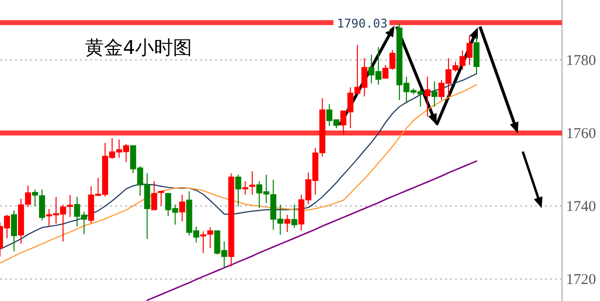 This screenshot has height=301, width=600. Describe the element at coordinates (362, 23) in the screenshot. I see `annotation: 1790.03` at that location.